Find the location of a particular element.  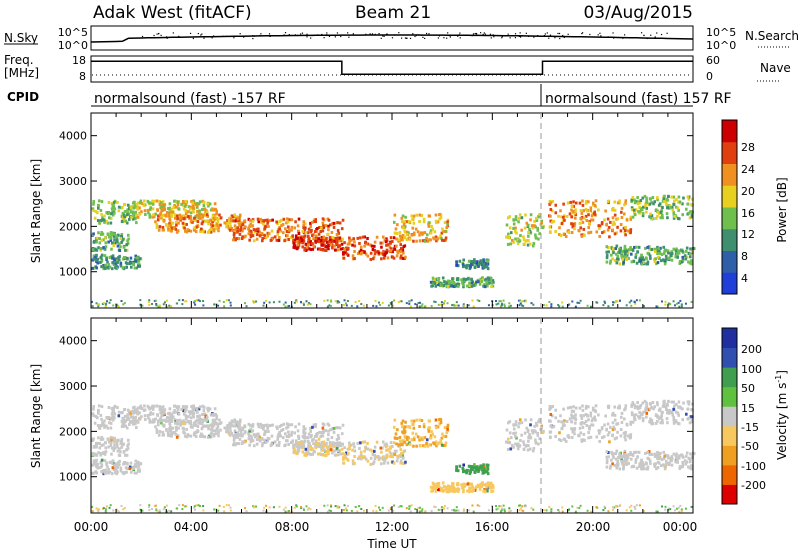

noise-sky-line is located at coordinates (392, 38).